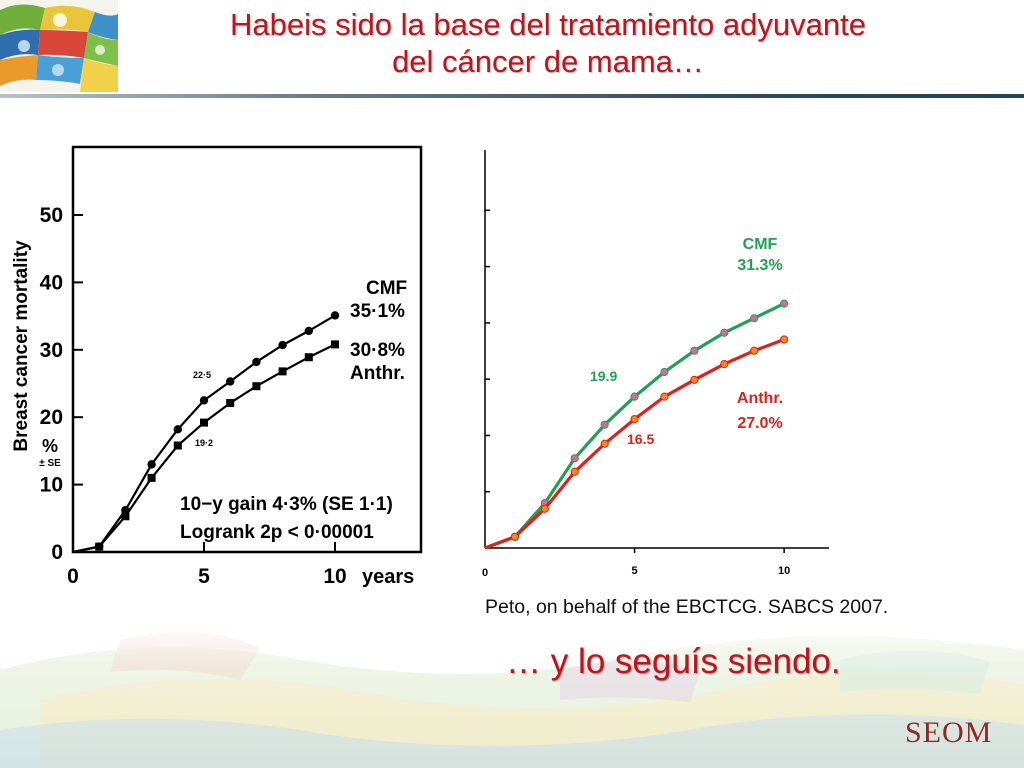  Describe the element at coordinates (640, 439) in the screenshot. I see `point-label-anthr: 16.5` at that location.